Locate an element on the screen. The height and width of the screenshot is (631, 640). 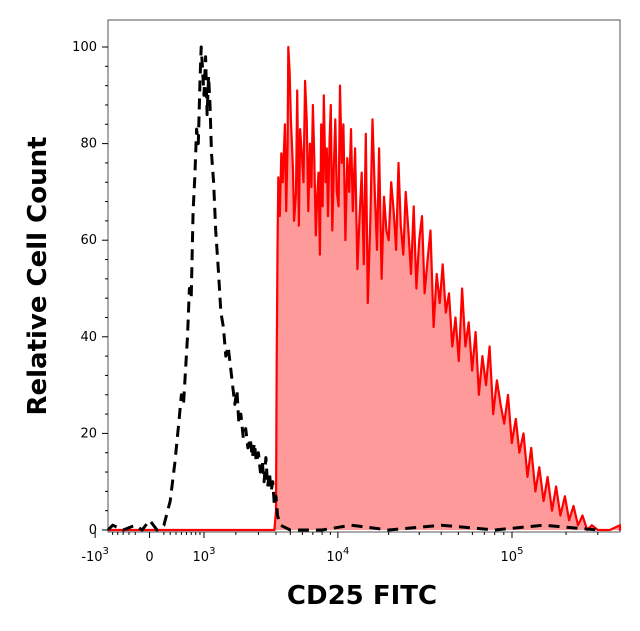
x-axis-title: CD25 FITC is located at coordinates (362, 596).